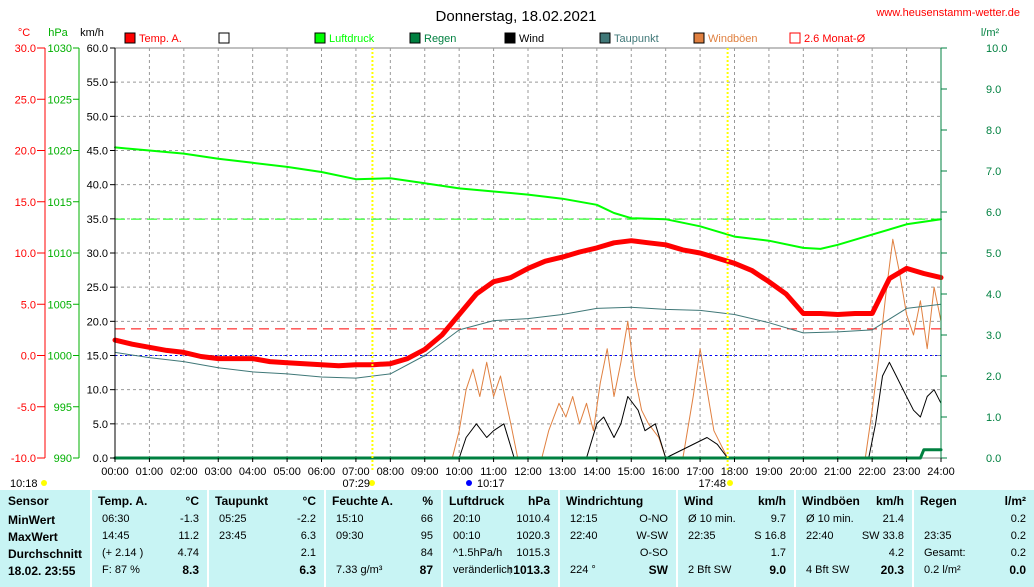 The height and width of the screenshot is (587, 1034). What do you see at coordinates (491, 484) in the screenshot?
I see `marker-label: 10:17` at bounding box center [491, 484].